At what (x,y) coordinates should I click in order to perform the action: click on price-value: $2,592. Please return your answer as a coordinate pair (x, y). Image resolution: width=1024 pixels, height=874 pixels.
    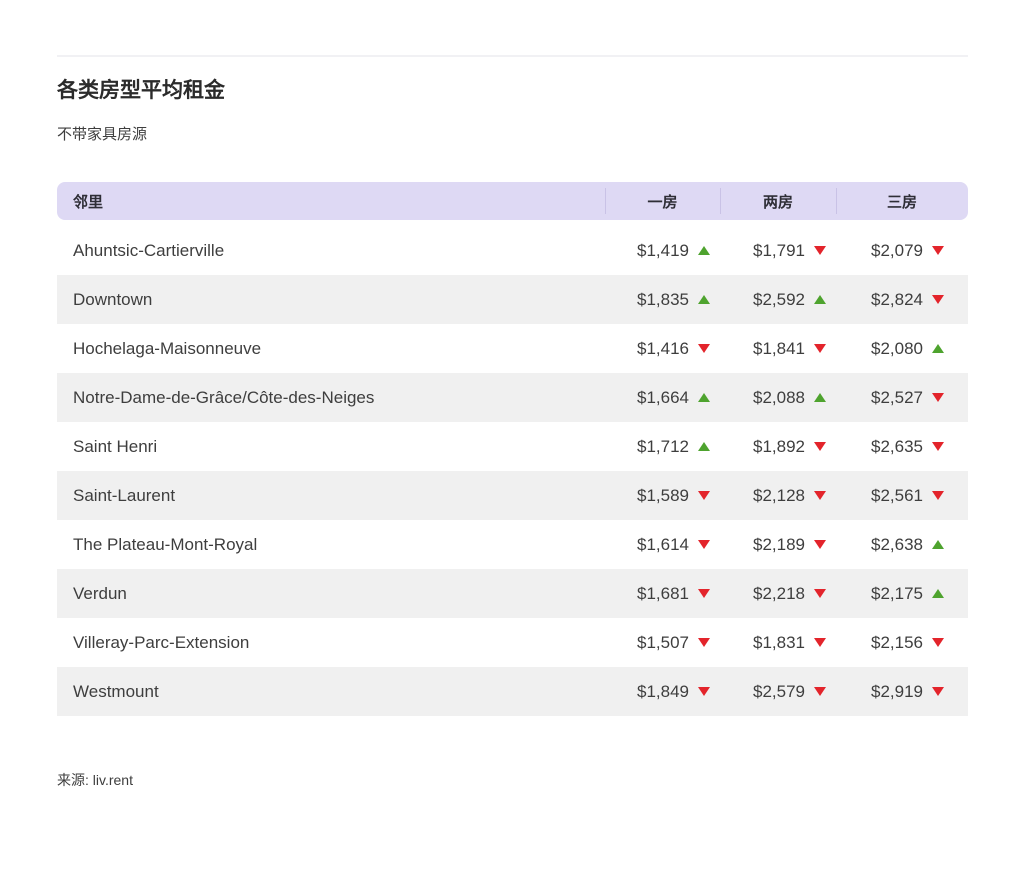
    Looking at the image, I should click on (779, 299).